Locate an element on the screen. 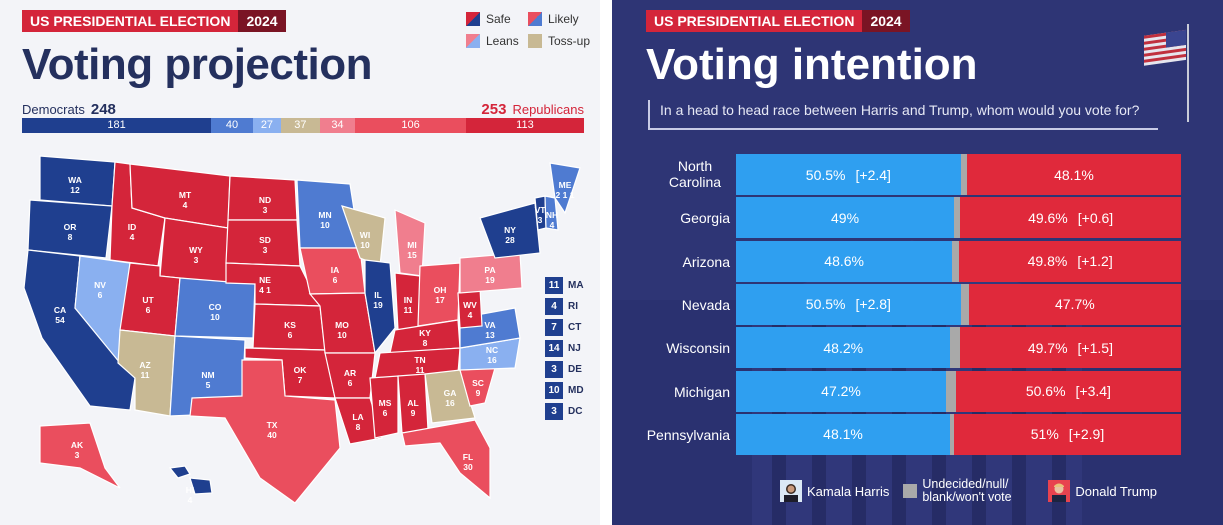  legend-undecided-label: Undecided/null/ blank/won't vote is located at coordinates (967, 490).